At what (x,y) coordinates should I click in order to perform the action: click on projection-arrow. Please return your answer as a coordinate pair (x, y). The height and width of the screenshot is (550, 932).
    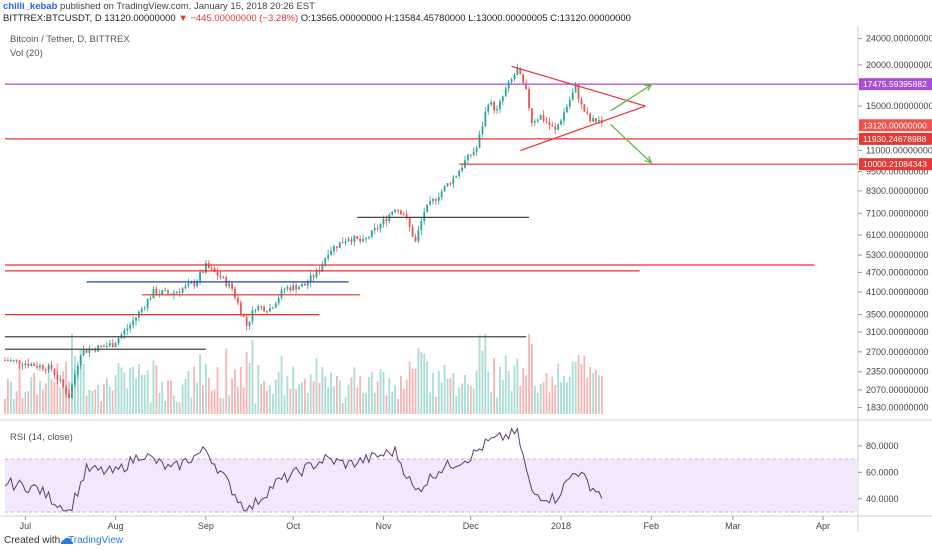
    Looking at the image, I should click on (631, 98).